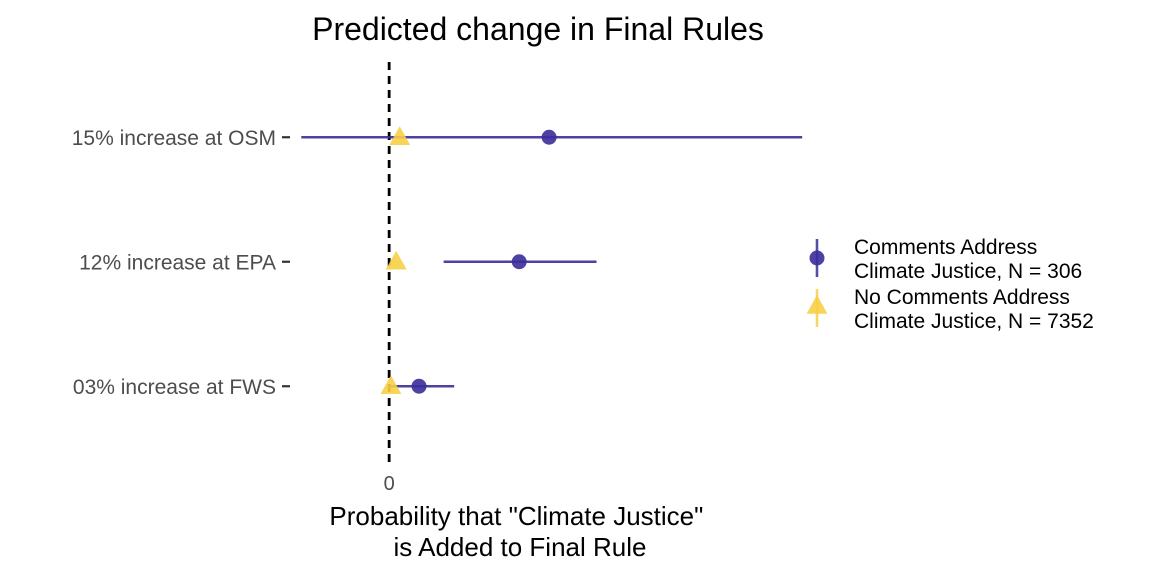  What do you see at coordinates (177, 262) in the screenshot?
I see `y-tick-label: 12% increase at EPA` at bounding box center [177, 262].